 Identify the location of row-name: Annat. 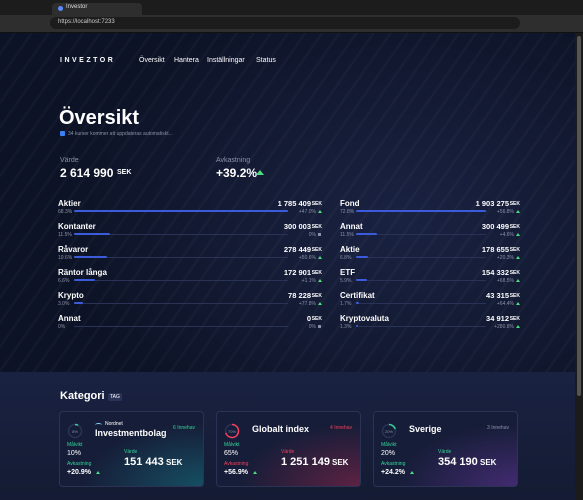
(351, 226).